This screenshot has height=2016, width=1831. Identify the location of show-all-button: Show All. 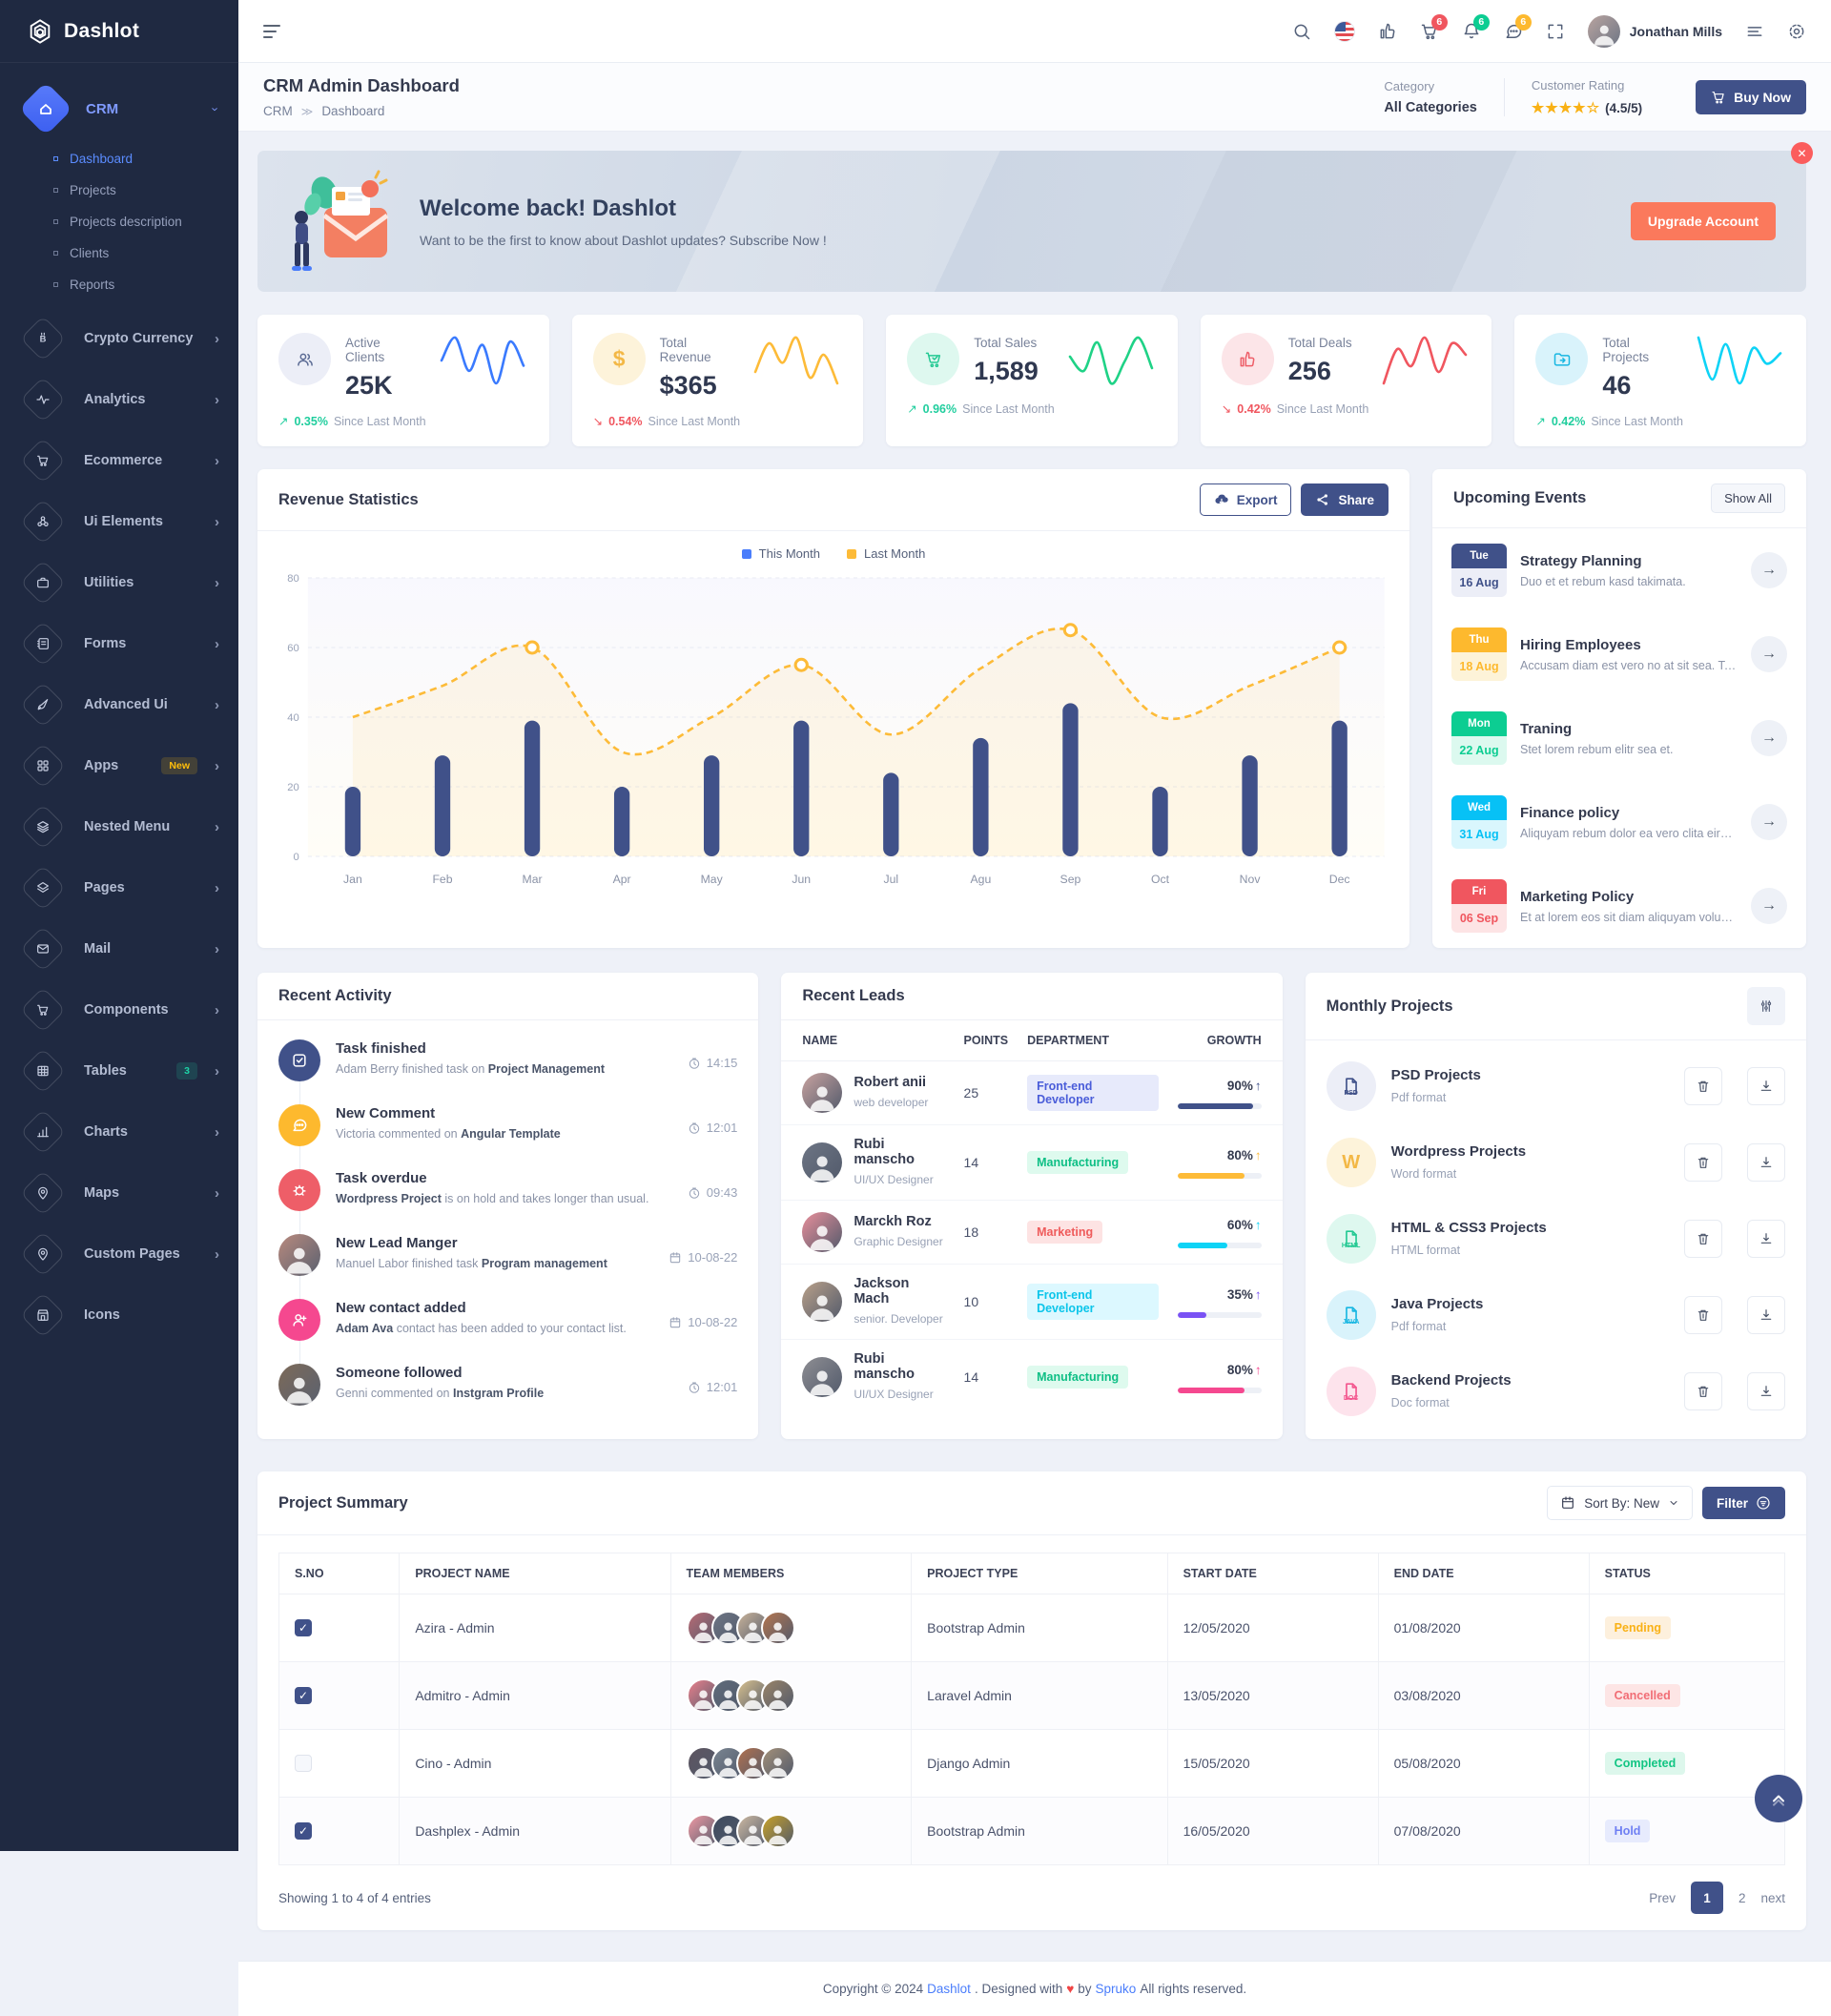
(1748, 498).